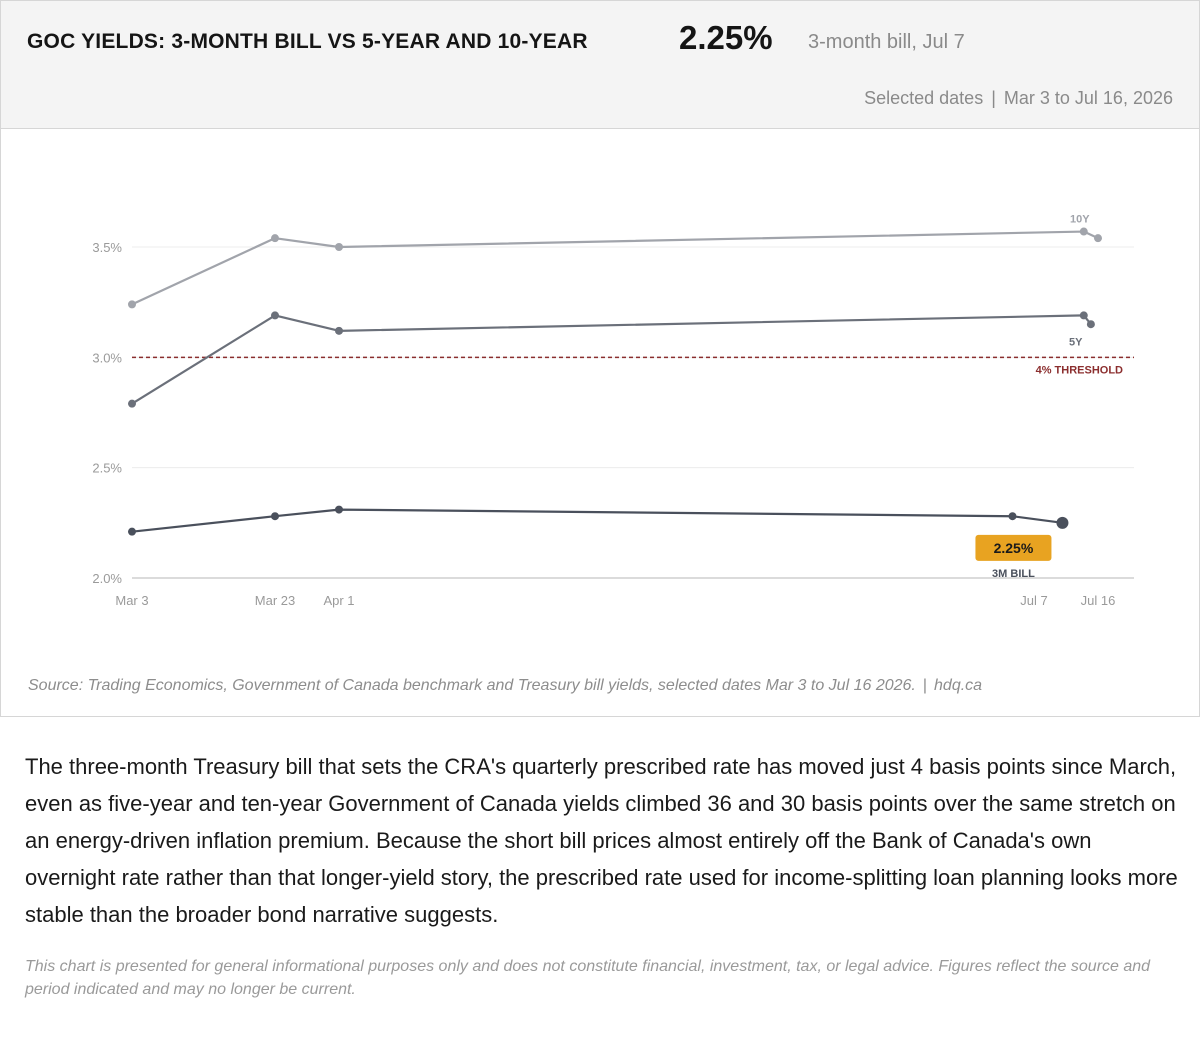 The width and height of the screenshot is (1200, 1041). I want to click on callout-badge, so click(1013, 547).